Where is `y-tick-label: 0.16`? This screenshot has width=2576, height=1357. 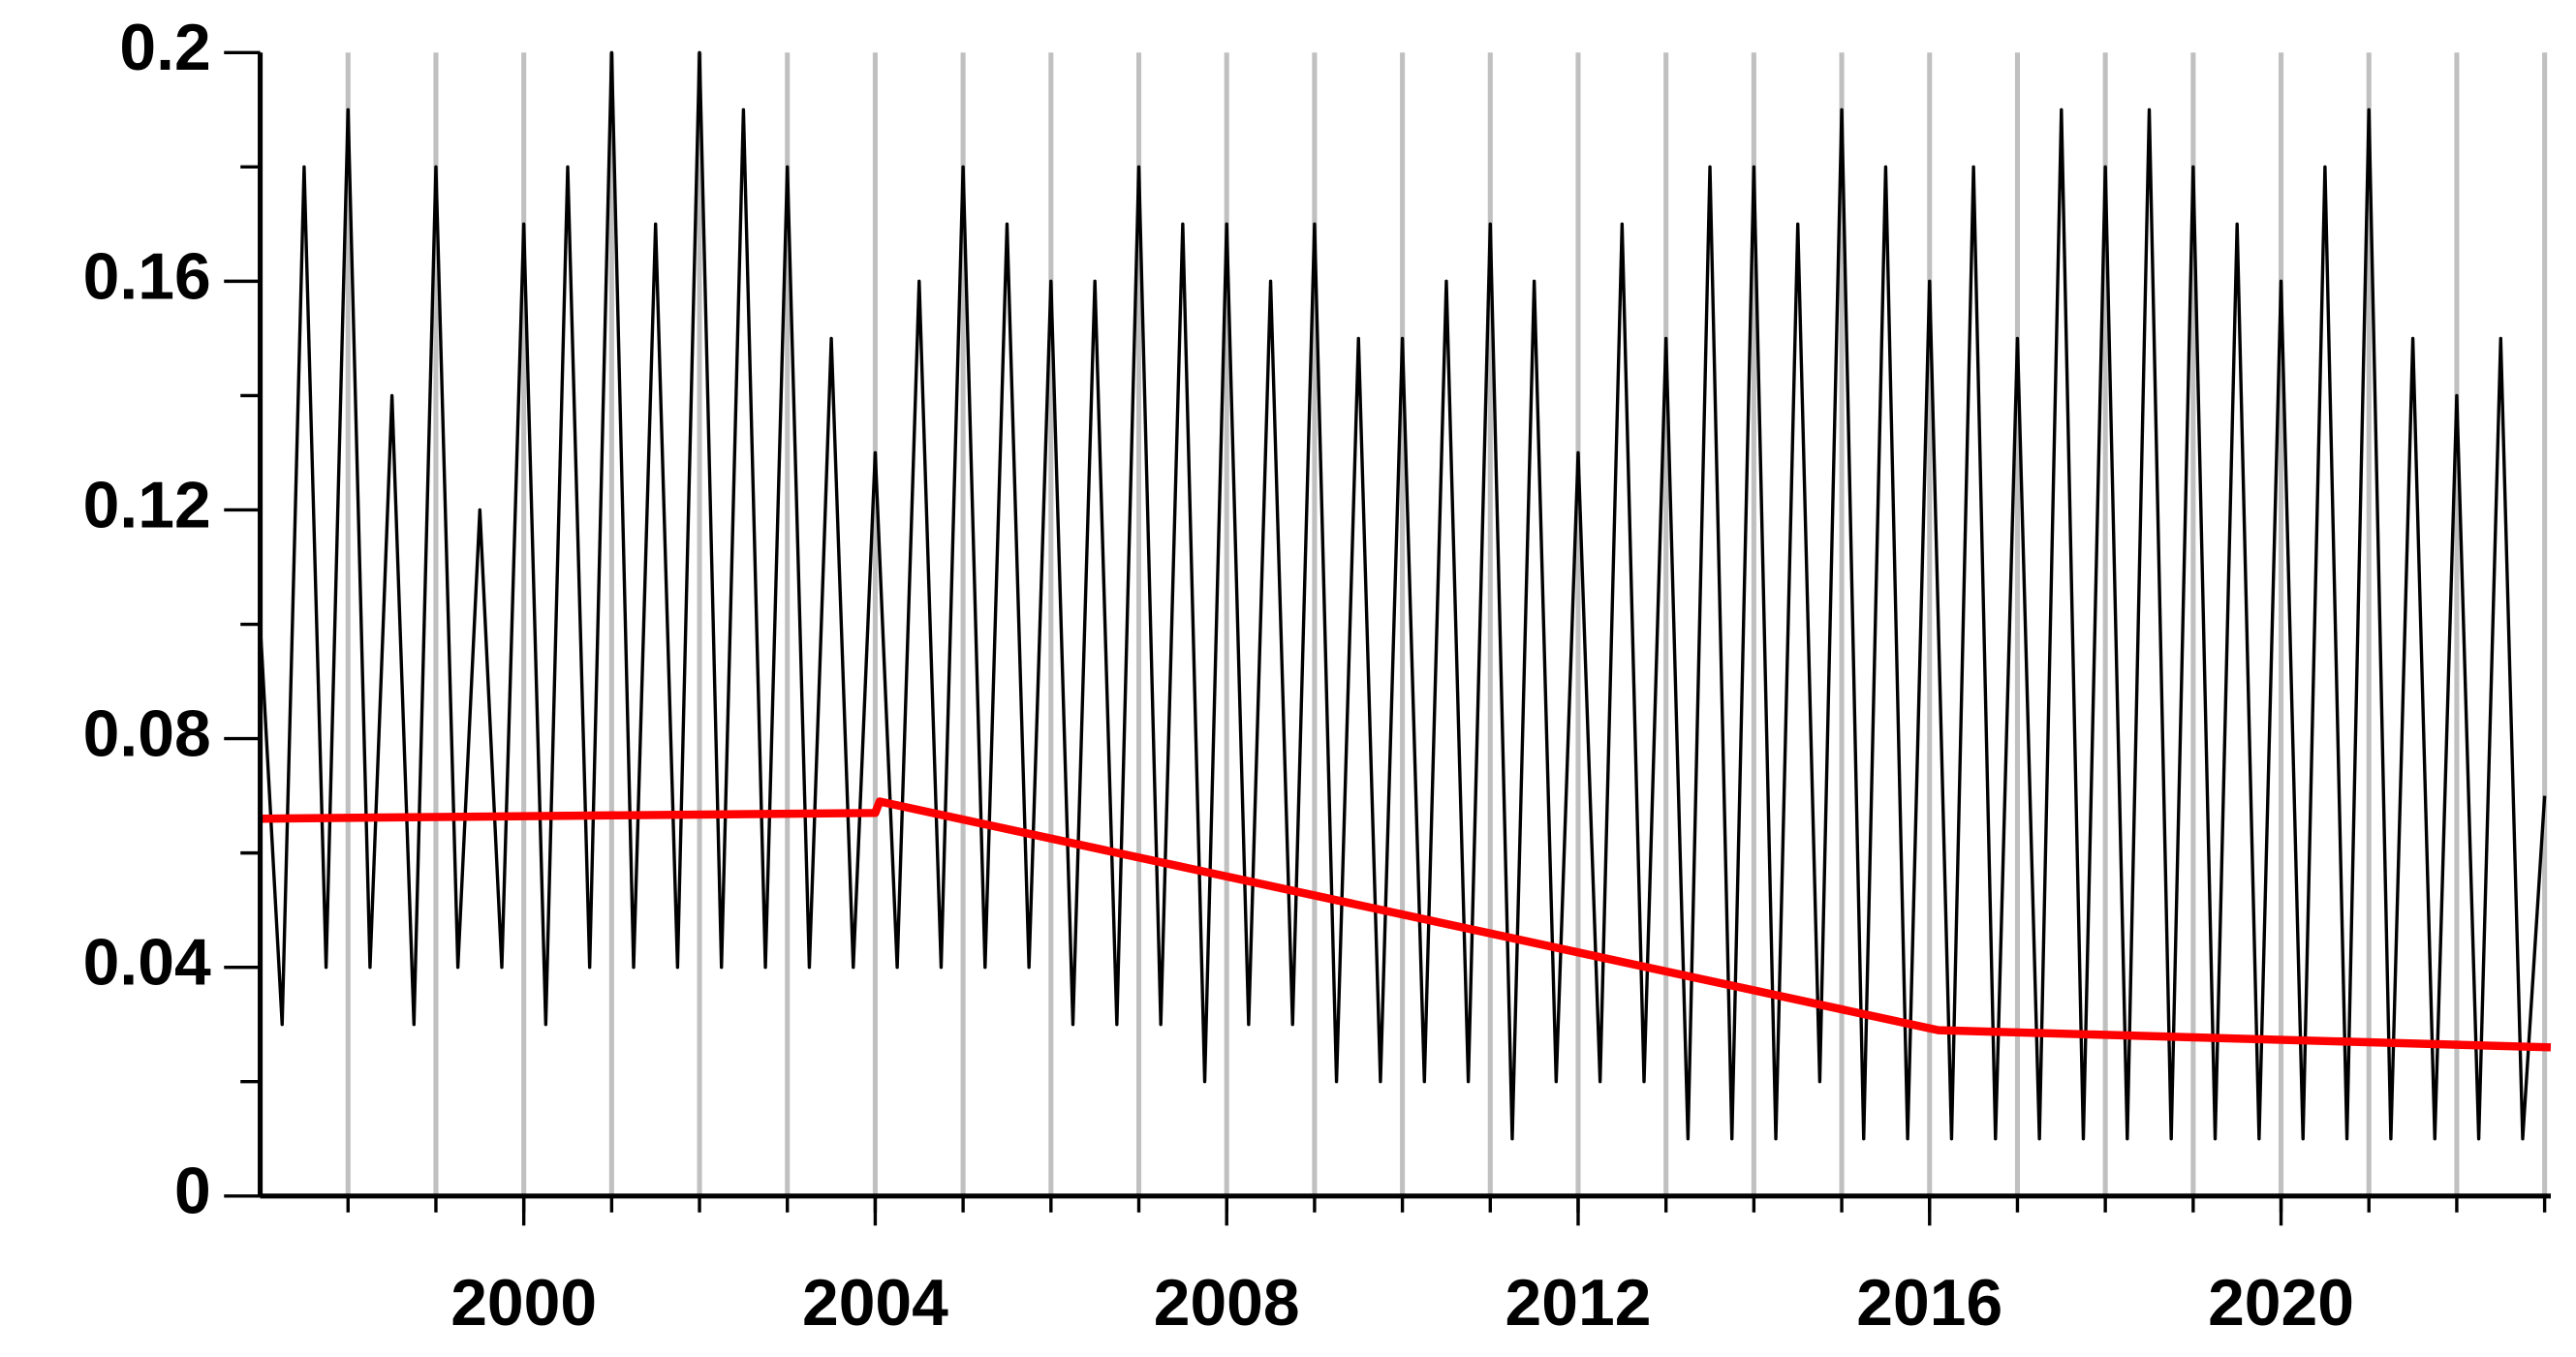 y-tick-label: 0.16 is located at coordinates (147, 276).